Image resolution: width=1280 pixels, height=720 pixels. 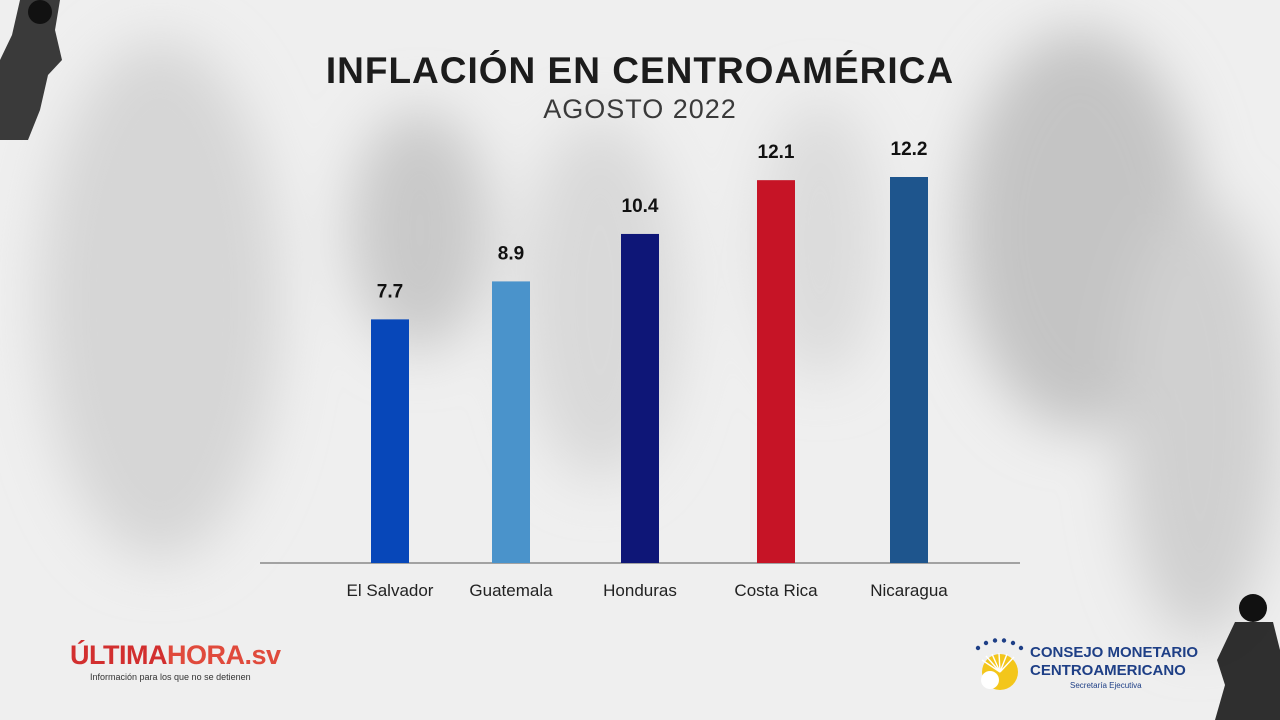 I want to click on cmca-line2: CENTROAMERICANO, so click(x=1108, y=670).